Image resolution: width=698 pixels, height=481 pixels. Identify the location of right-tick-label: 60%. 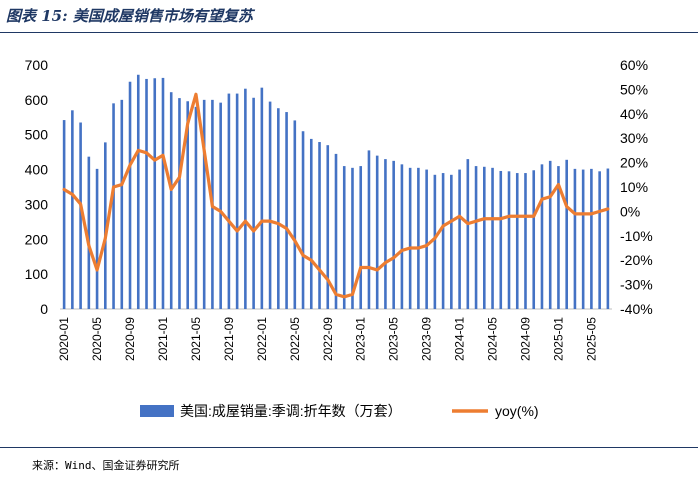
(634, 65).